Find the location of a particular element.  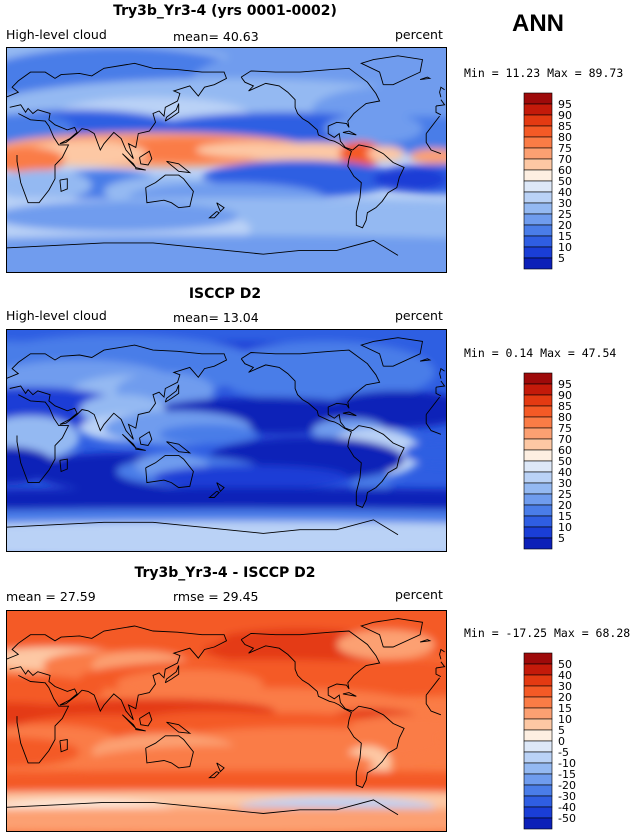

panel1-variable: High-level cloud is located at coordinates (56, 34).